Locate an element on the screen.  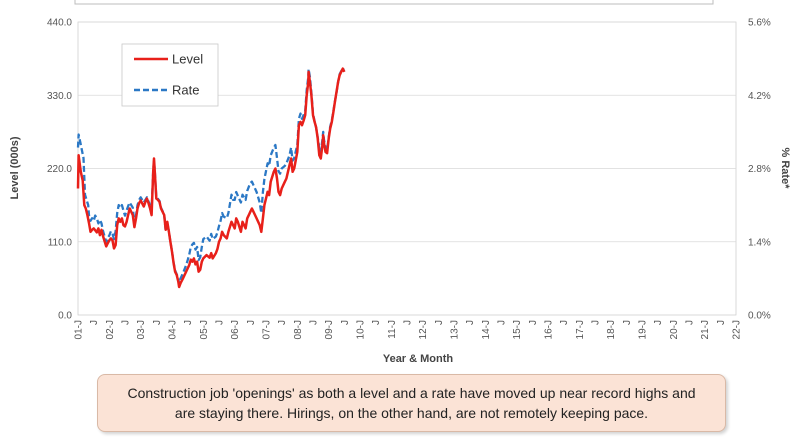
y-tick-label: 440.0 is located at coordinates (59, 23).